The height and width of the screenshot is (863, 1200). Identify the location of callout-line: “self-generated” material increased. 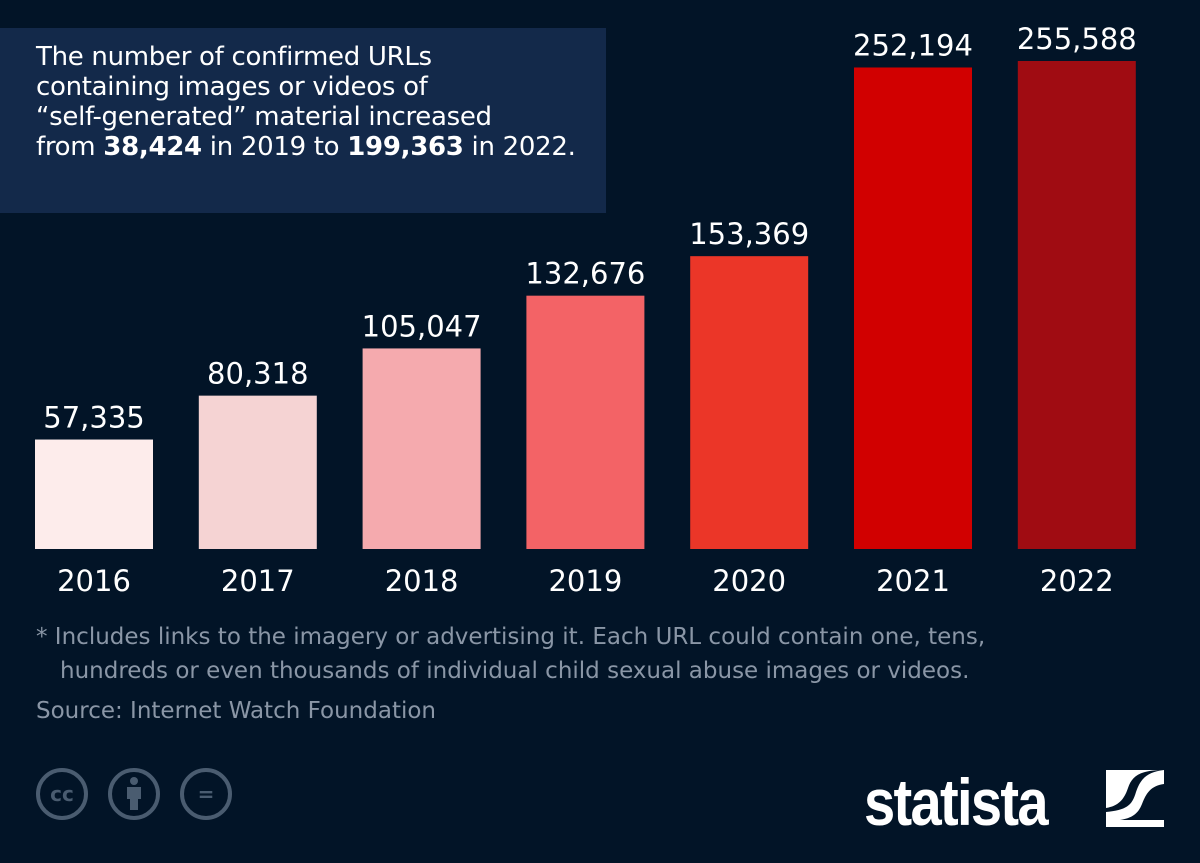
(264, 117).